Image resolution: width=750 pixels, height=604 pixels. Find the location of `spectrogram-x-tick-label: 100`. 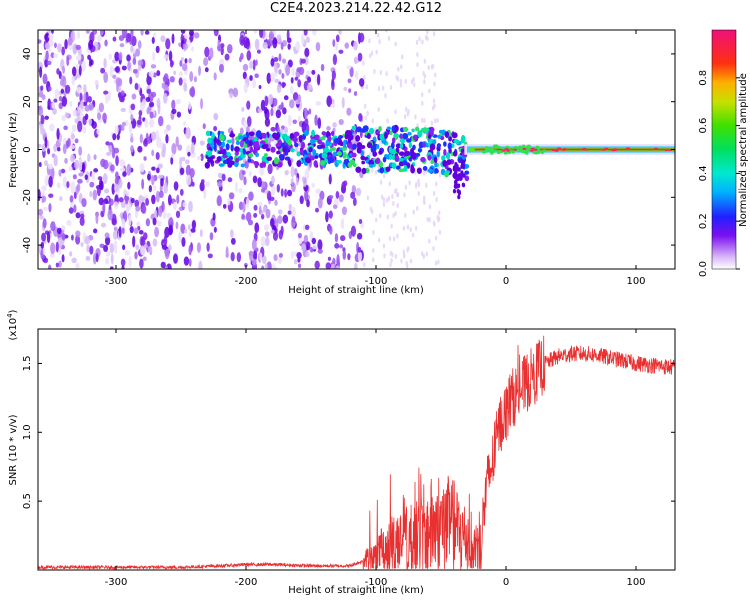

spectrogram-x-tick-label: 100 is located at coordinates (635, 281).